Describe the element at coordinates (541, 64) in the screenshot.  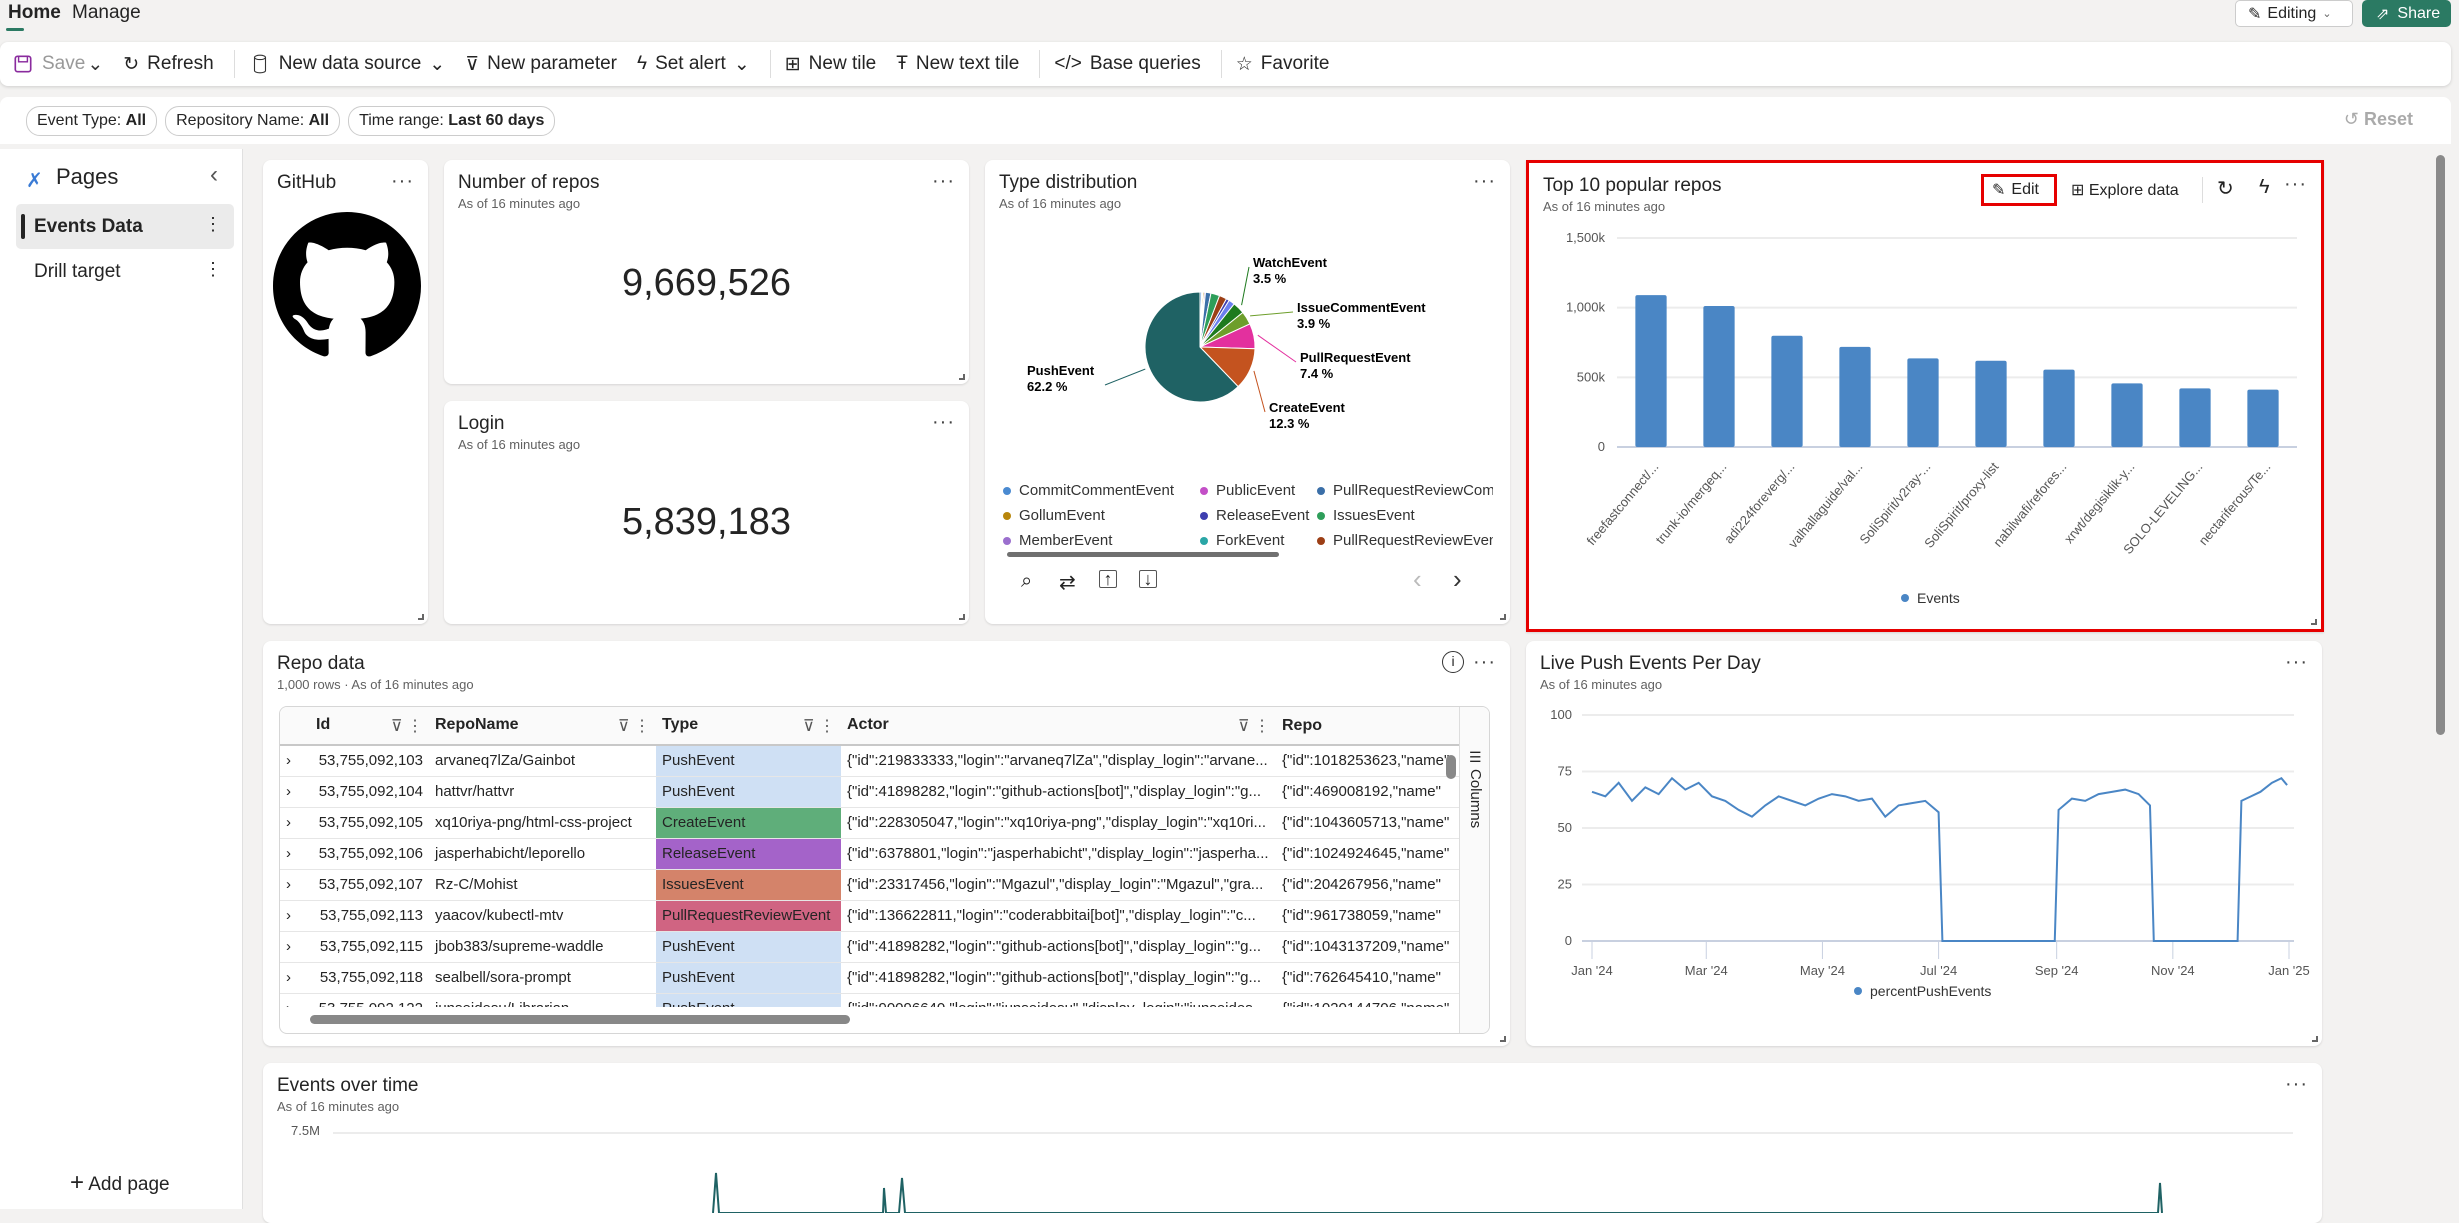
I see `new-parameter-button: ⊽ New parameter` at that location.